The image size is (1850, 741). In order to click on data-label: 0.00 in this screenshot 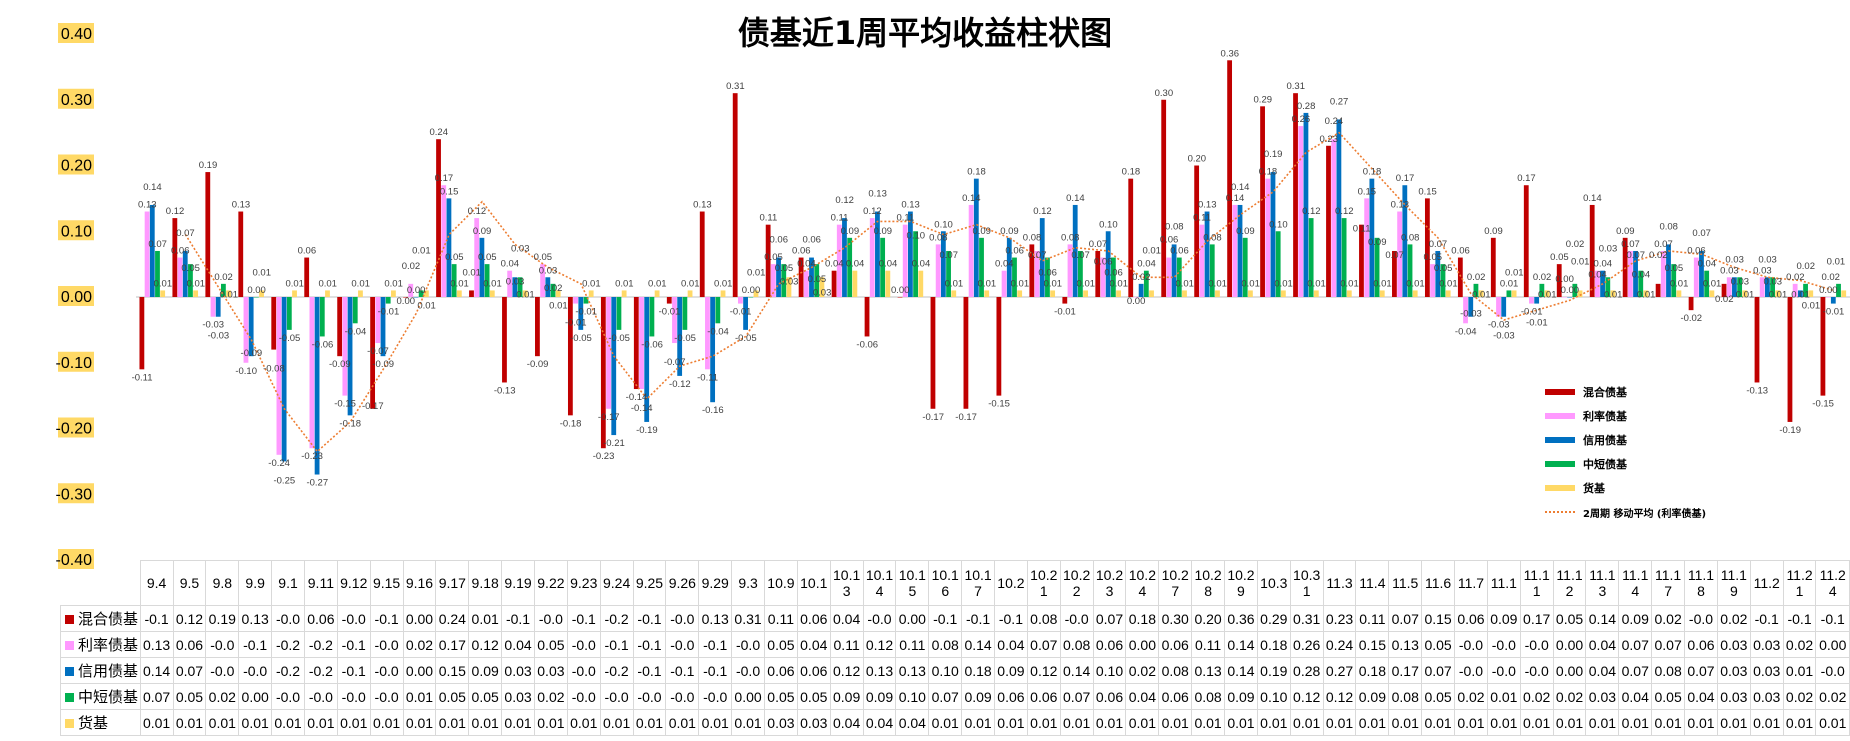, I will do `click(416, 290)`.